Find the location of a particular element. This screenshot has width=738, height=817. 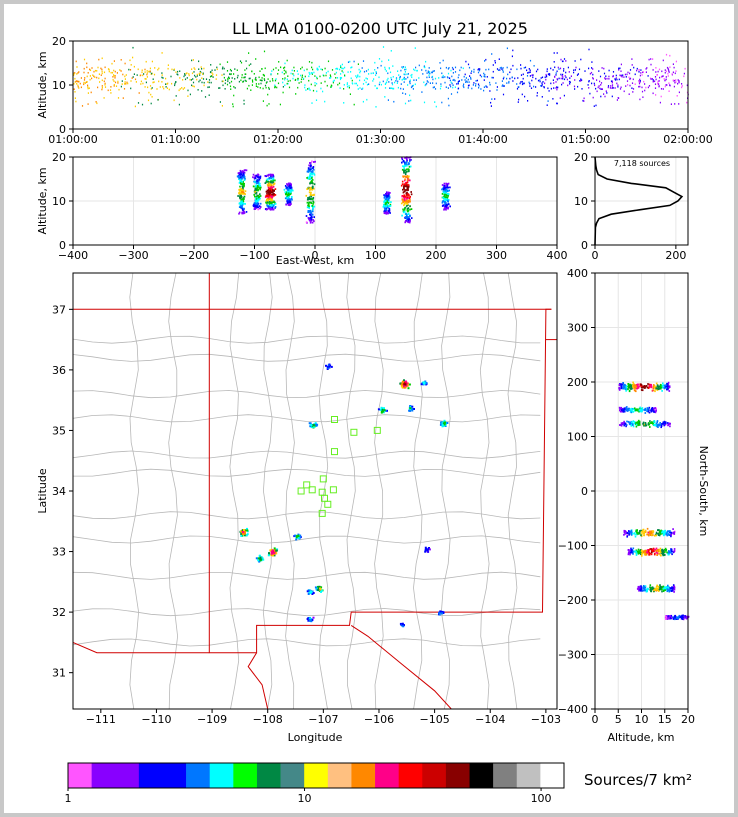

time-height-ytick-label: 10 is located at coordinates (59, 85).